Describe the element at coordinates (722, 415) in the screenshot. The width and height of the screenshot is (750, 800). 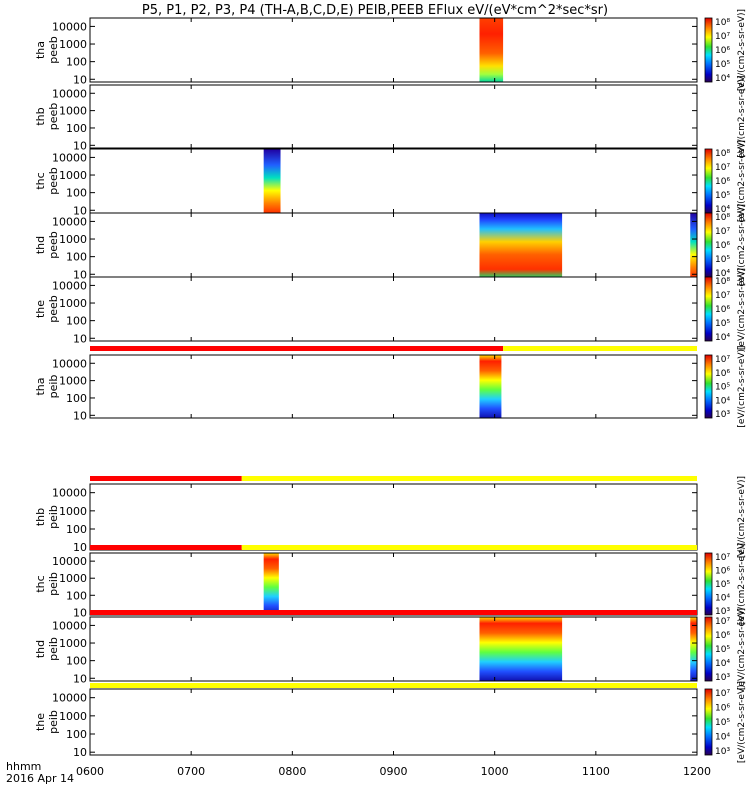
I see `colorbar-tick-label: 10³` at that location.